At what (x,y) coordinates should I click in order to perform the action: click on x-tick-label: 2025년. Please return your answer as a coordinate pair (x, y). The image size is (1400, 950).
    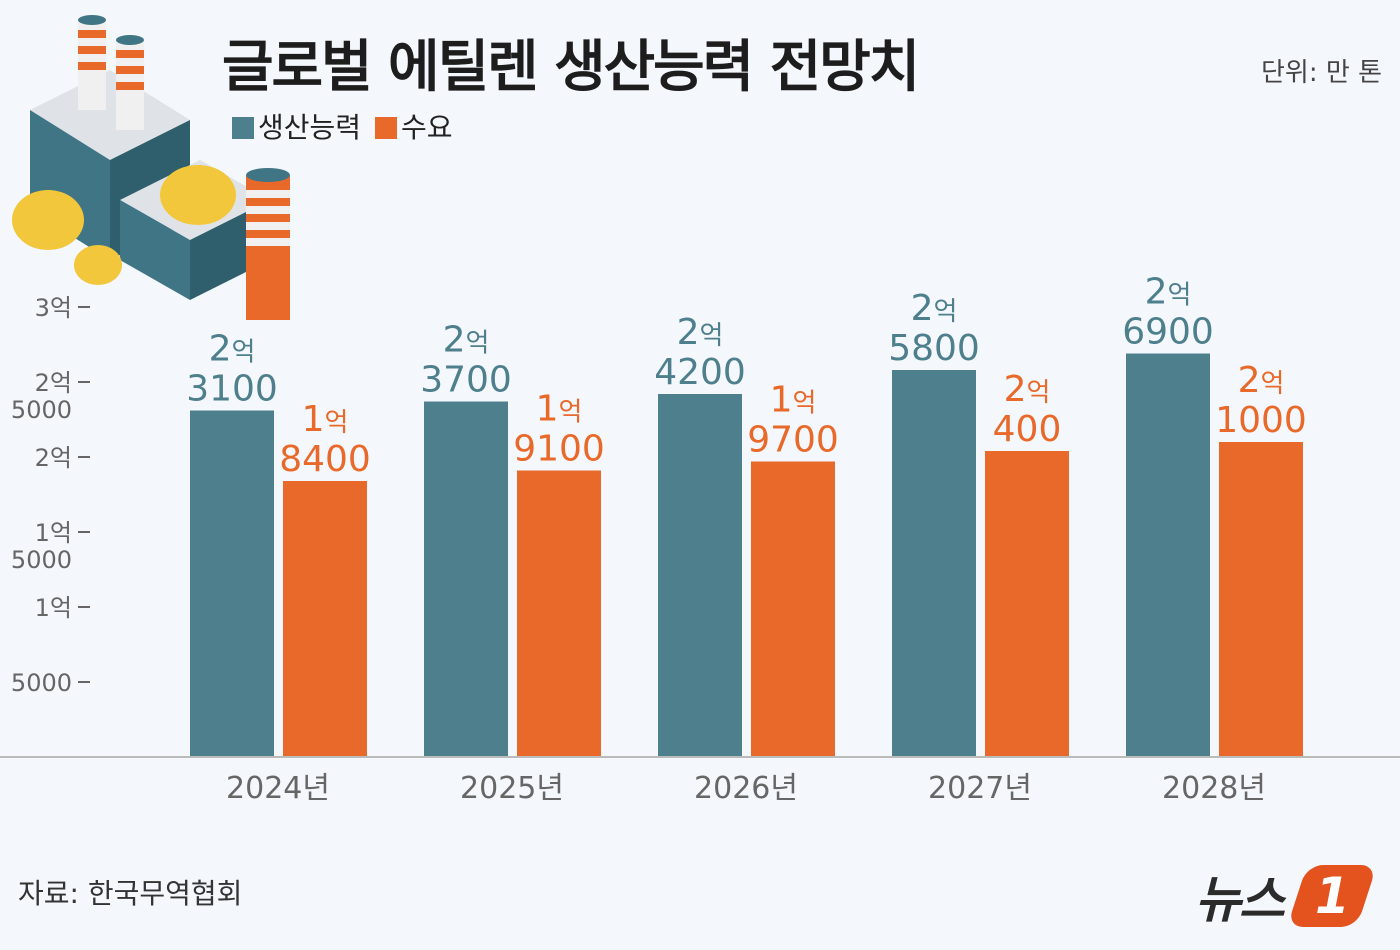
    Looking at the image, I should click on (512, 788).